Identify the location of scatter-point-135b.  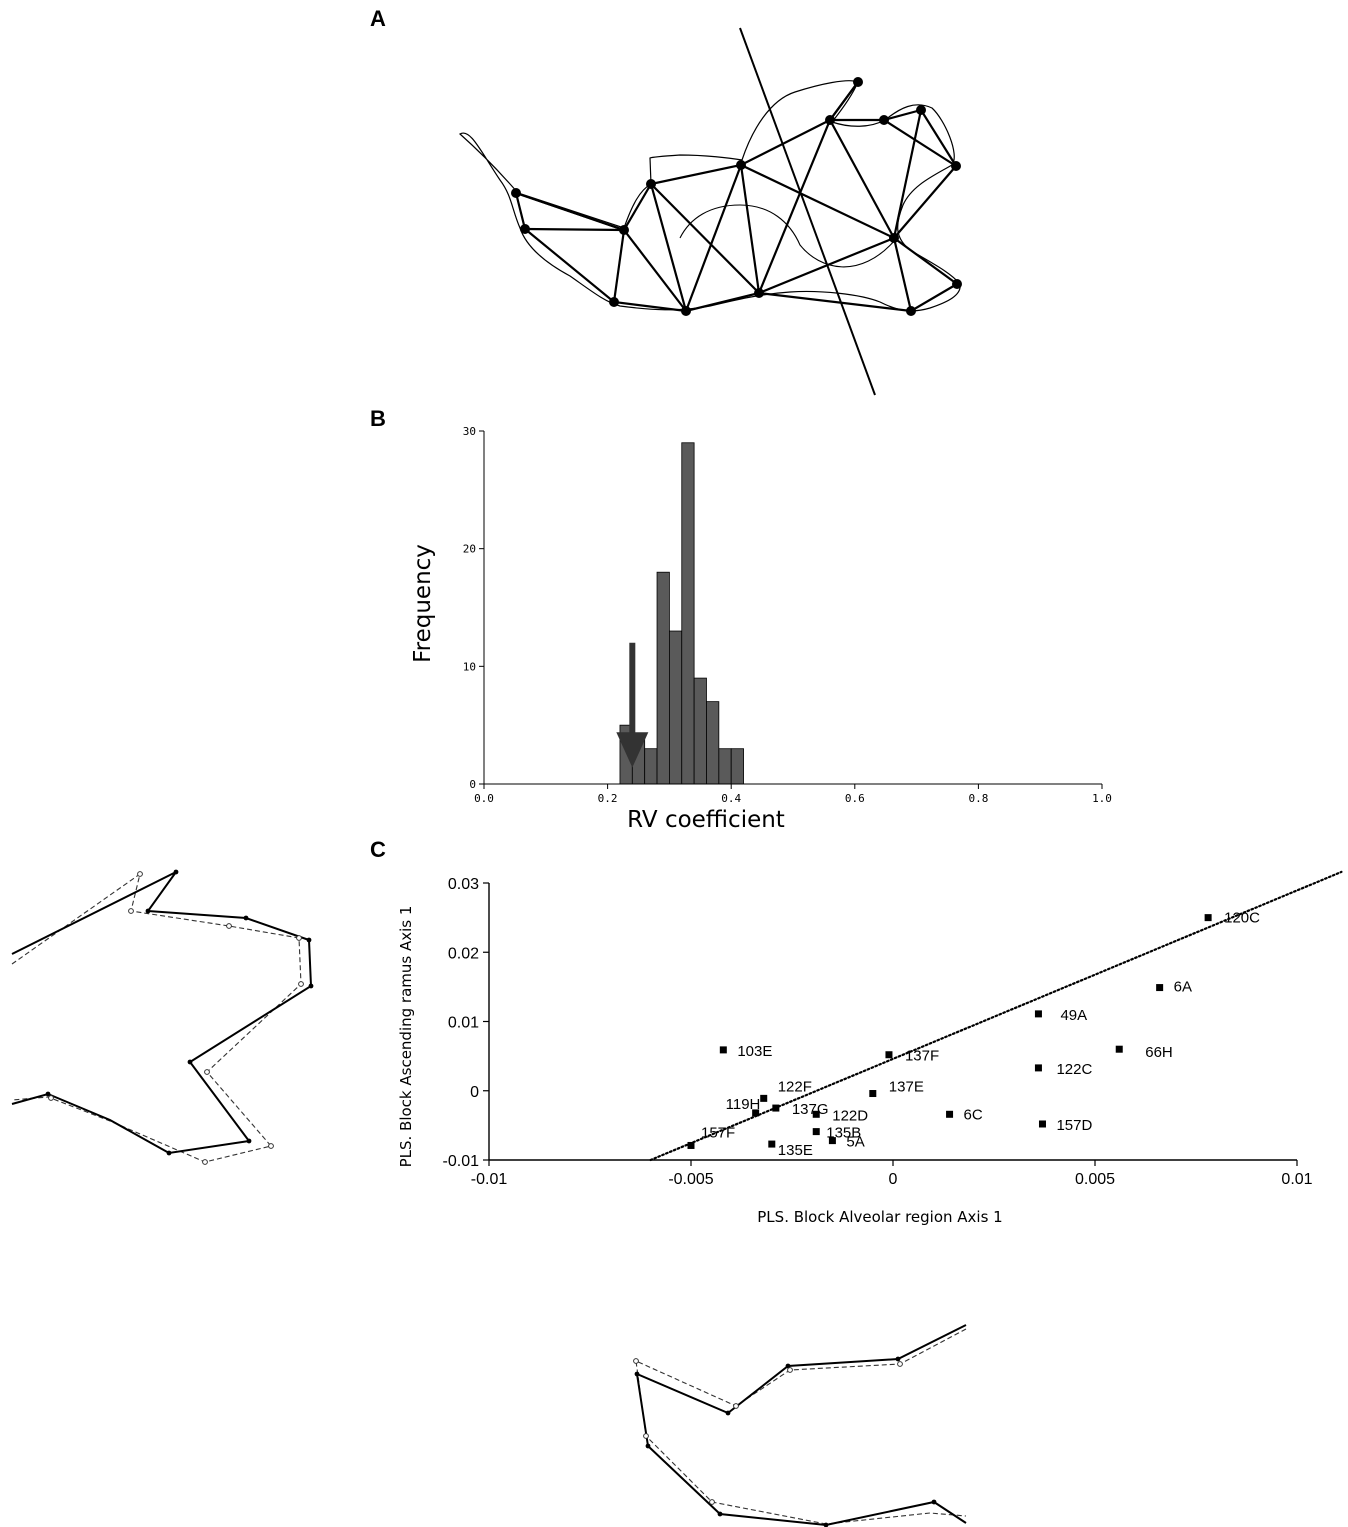
(816, 1132).